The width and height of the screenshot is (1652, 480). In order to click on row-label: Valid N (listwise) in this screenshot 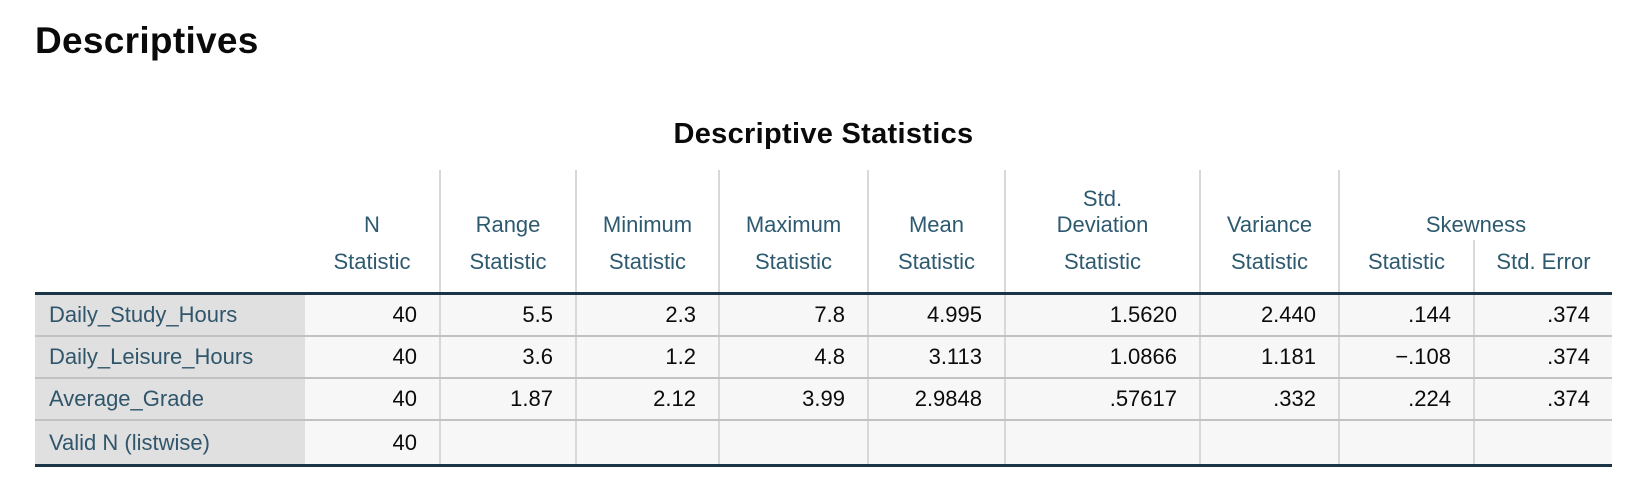, I will do `click(170, 443)`.